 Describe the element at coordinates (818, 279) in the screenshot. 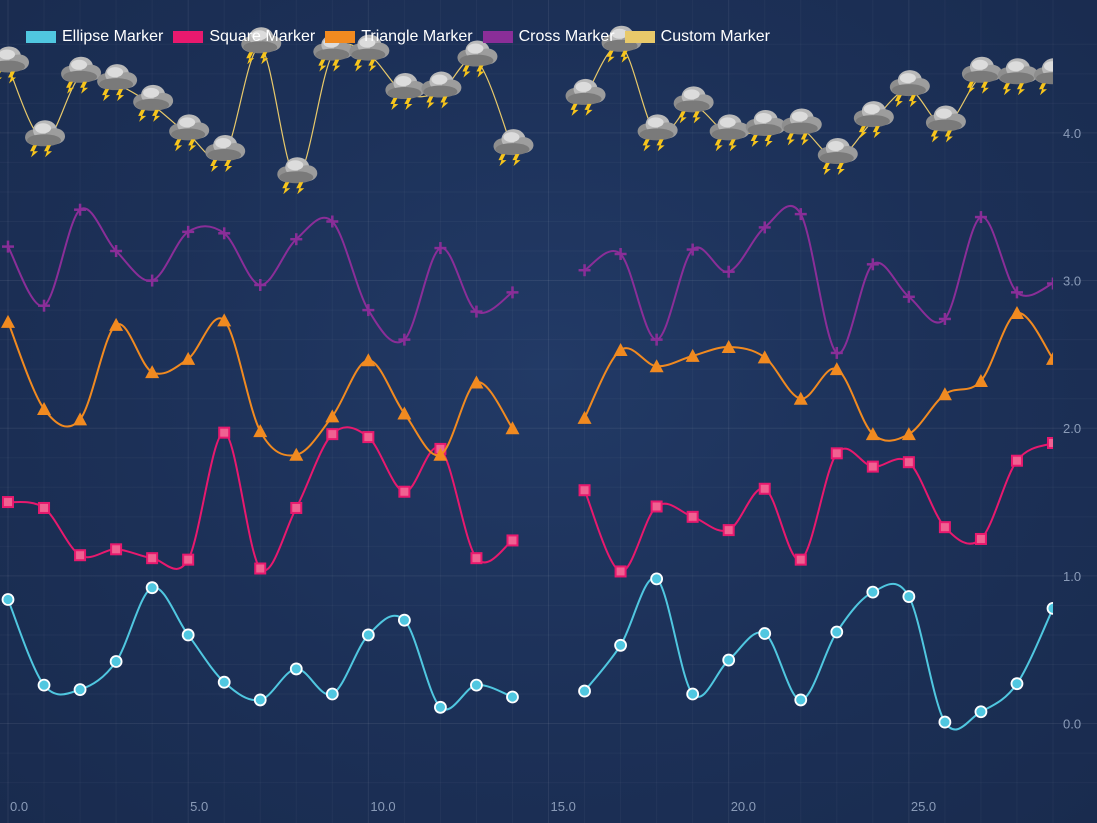

I see `series-line-cross` at that location.